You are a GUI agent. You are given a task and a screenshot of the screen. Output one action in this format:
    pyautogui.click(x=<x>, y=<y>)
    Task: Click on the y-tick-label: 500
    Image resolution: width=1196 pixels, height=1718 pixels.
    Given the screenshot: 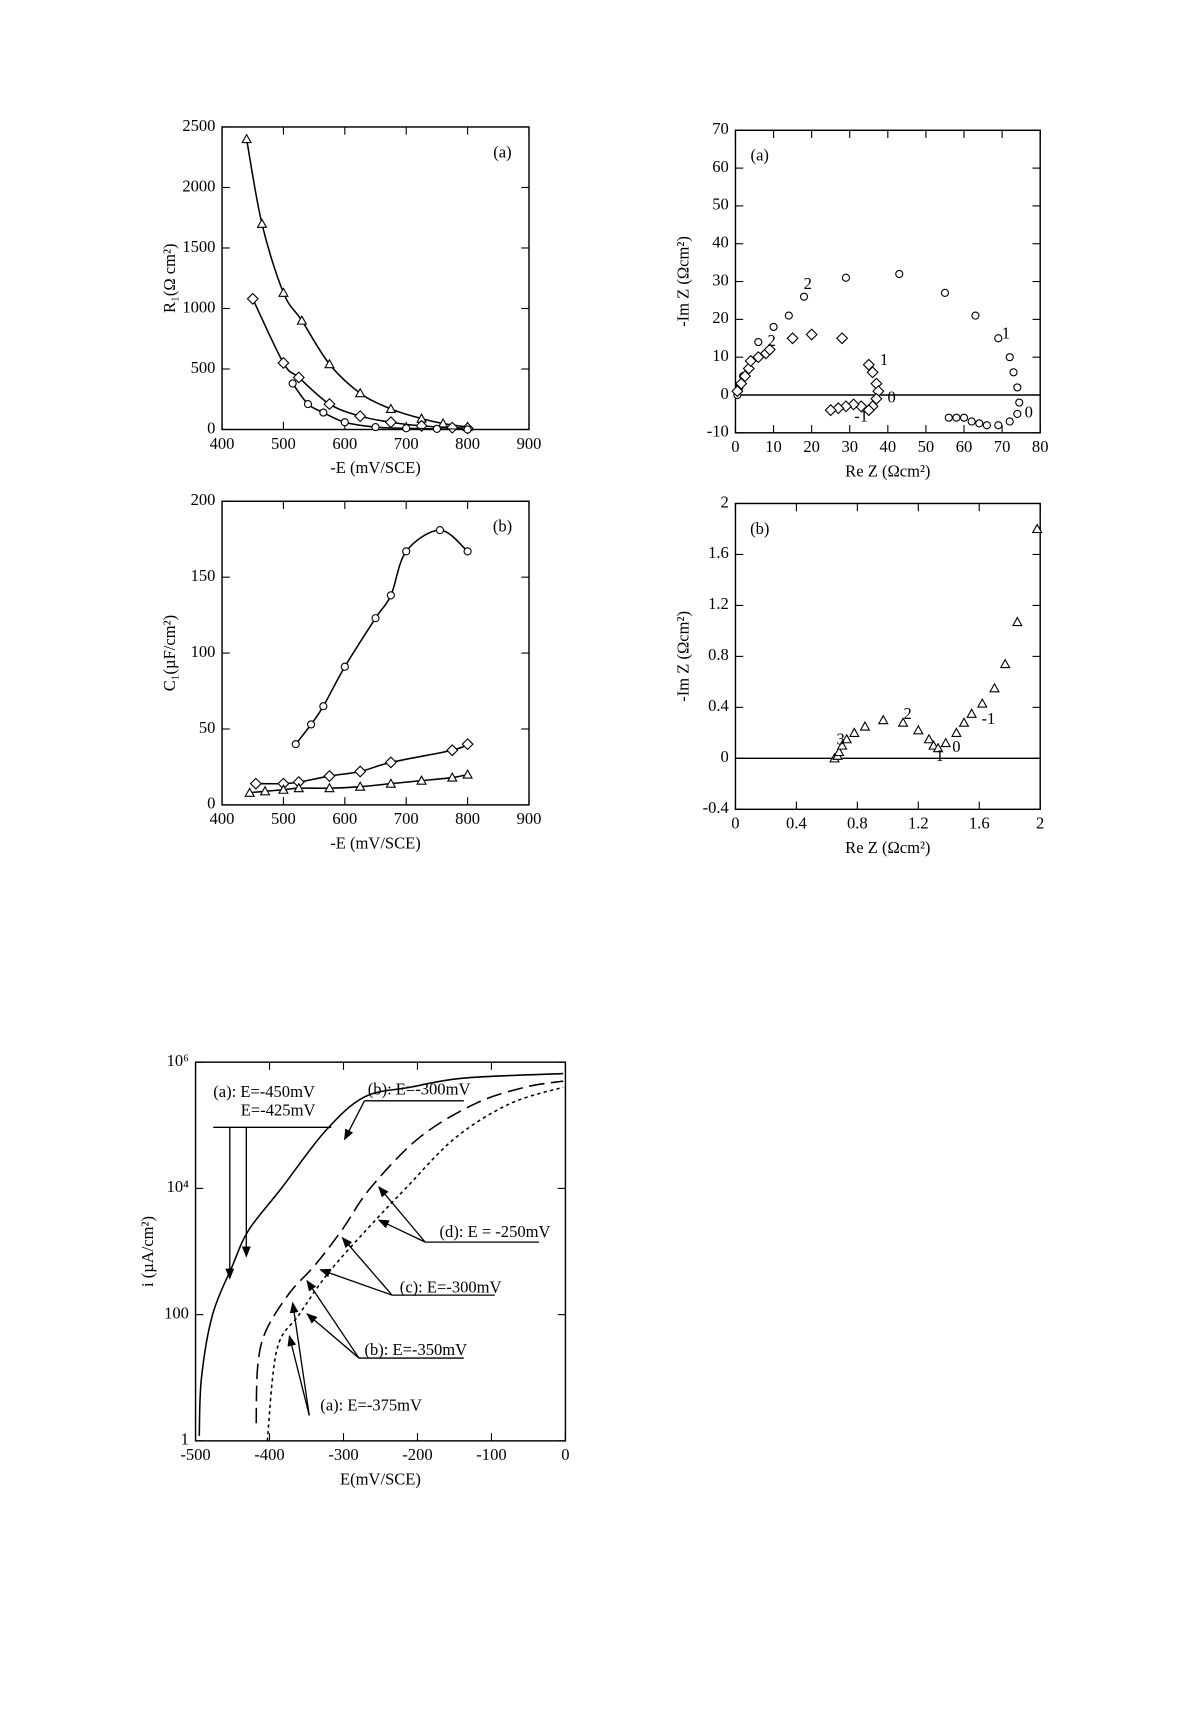 What is the action you would take?
    pyautogui.click(x=203, y=367)
    